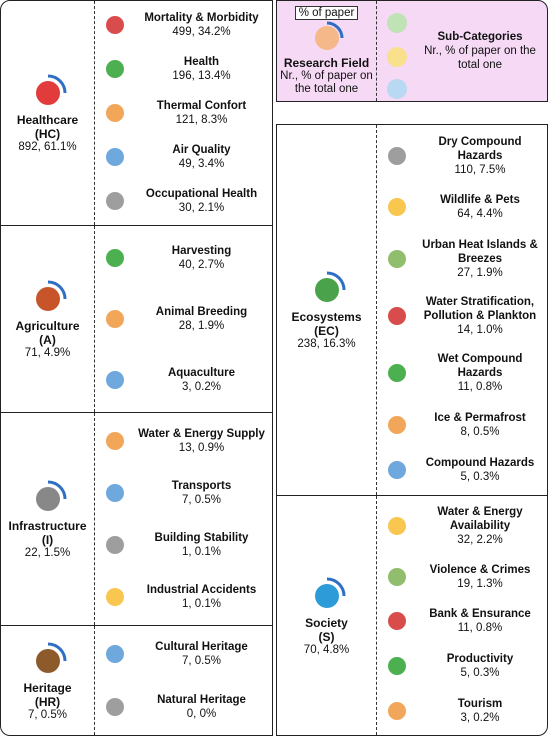  Describe the element at coordinates (47, 687) in the screenshot. I see `field-name: Heritage` at that location.